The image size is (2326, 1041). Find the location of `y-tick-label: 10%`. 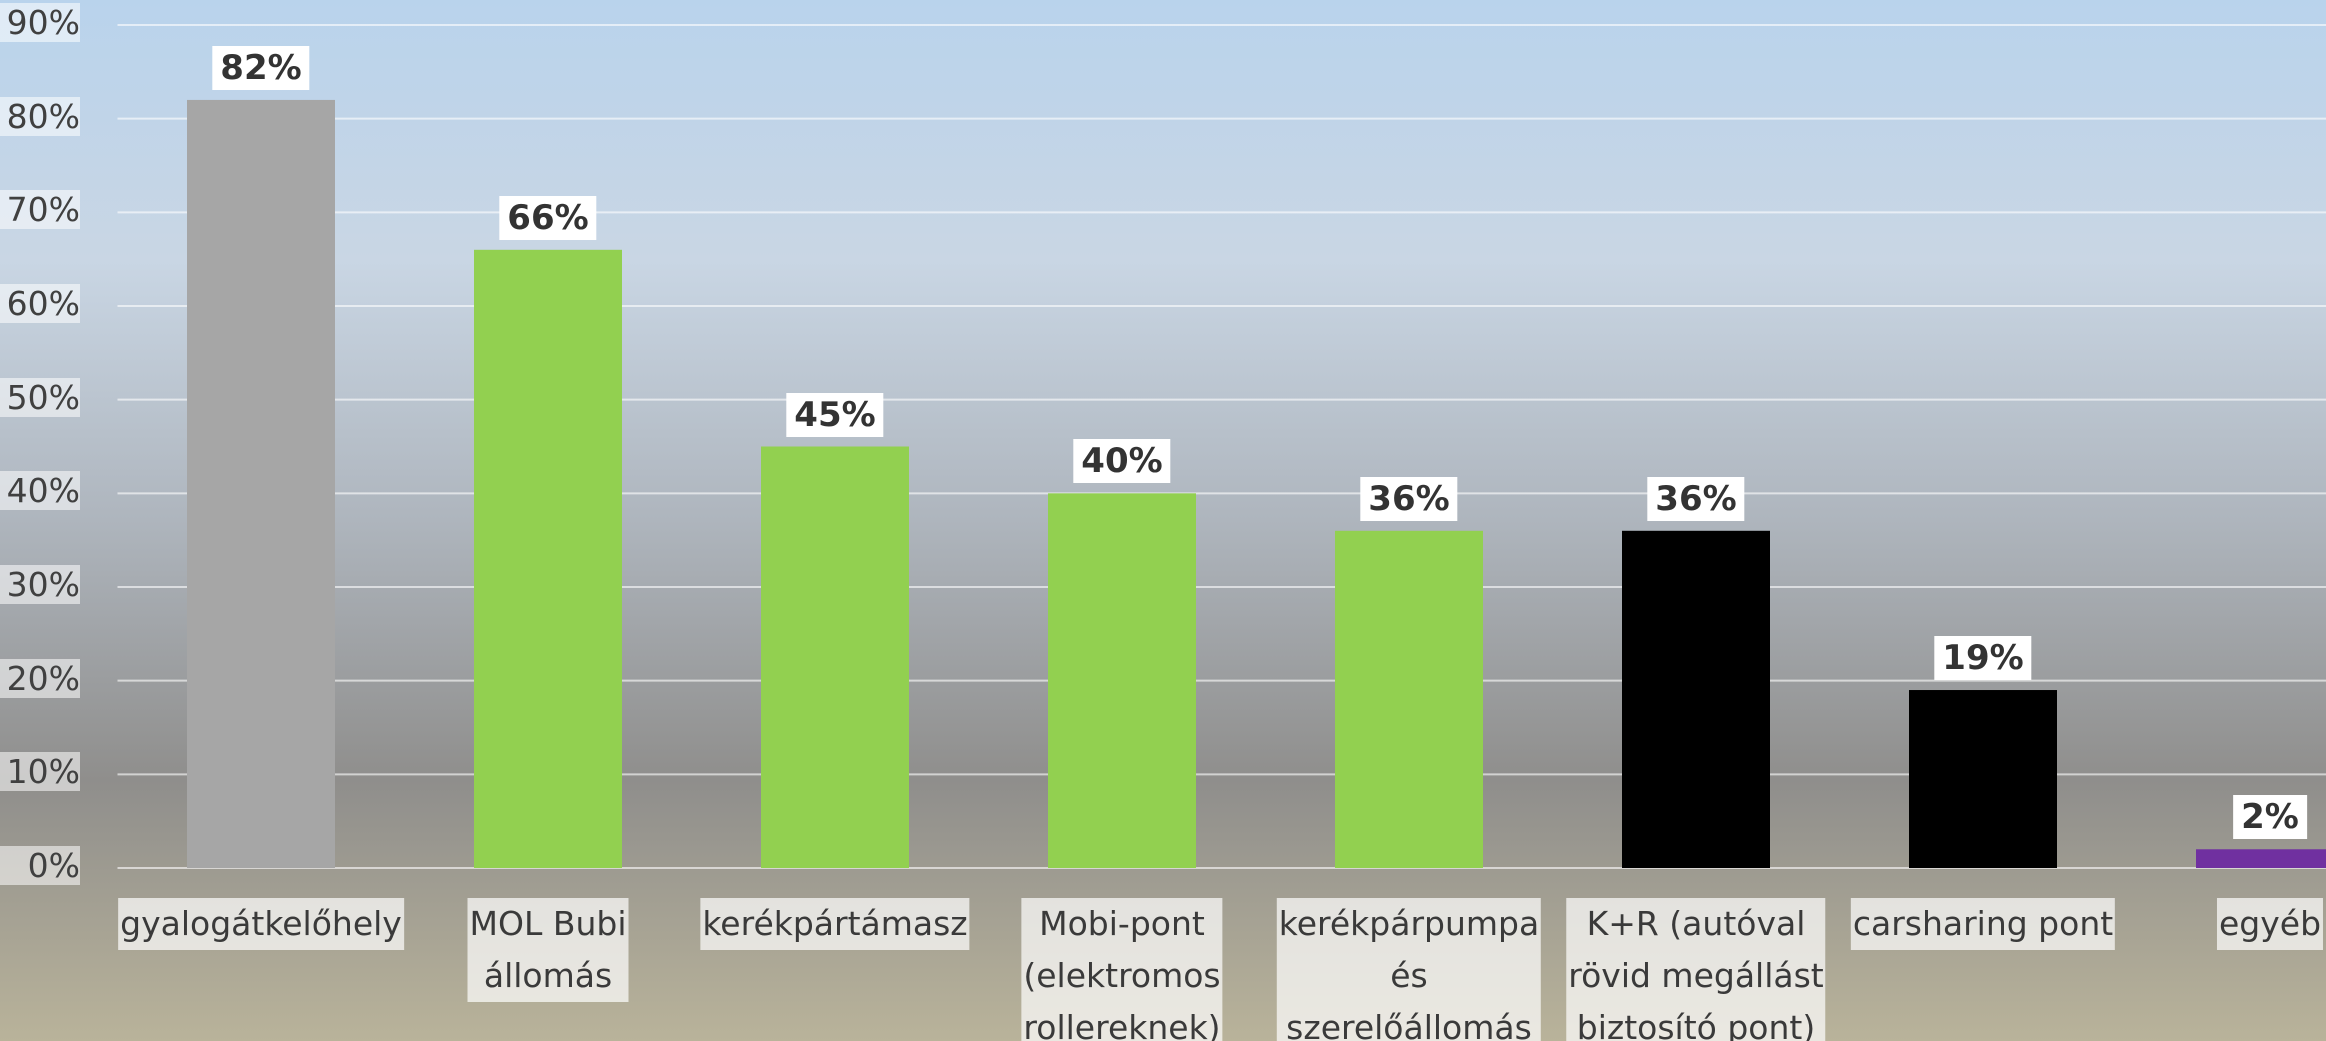

y-tick-label: 10% is located at coordinates (40, 772).